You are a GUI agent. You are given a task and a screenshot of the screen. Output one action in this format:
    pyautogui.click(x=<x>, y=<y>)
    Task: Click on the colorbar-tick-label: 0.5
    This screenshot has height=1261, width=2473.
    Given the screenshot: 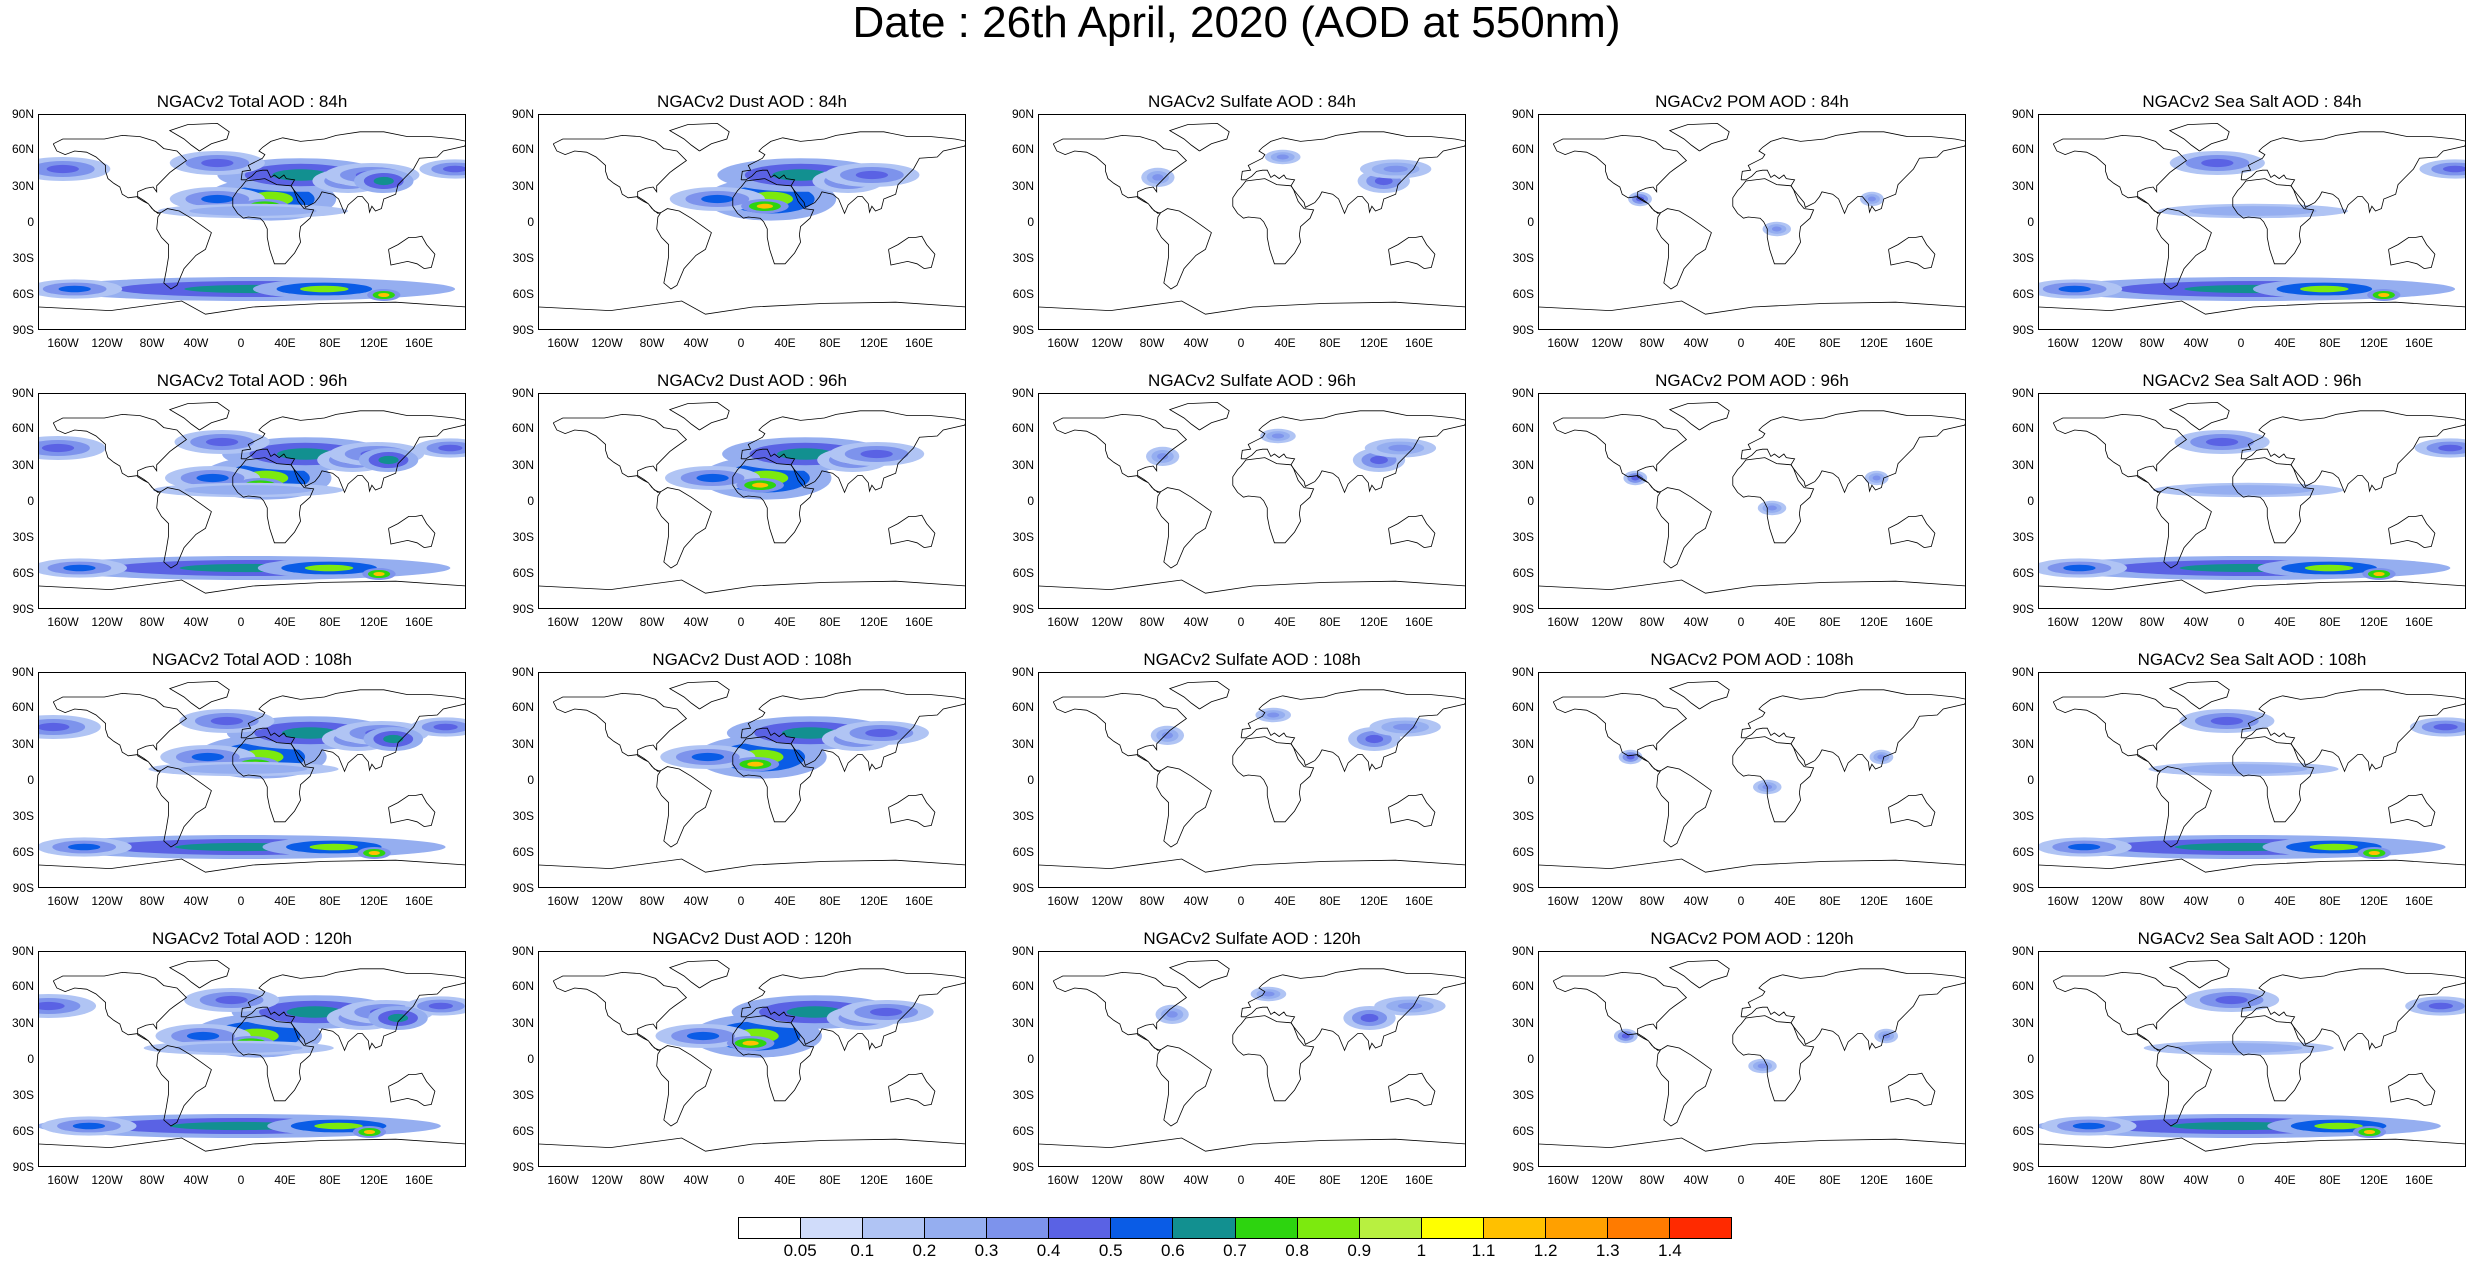 What is the action you would take?
    pyautogui.click(x=1110, y=1250)
    